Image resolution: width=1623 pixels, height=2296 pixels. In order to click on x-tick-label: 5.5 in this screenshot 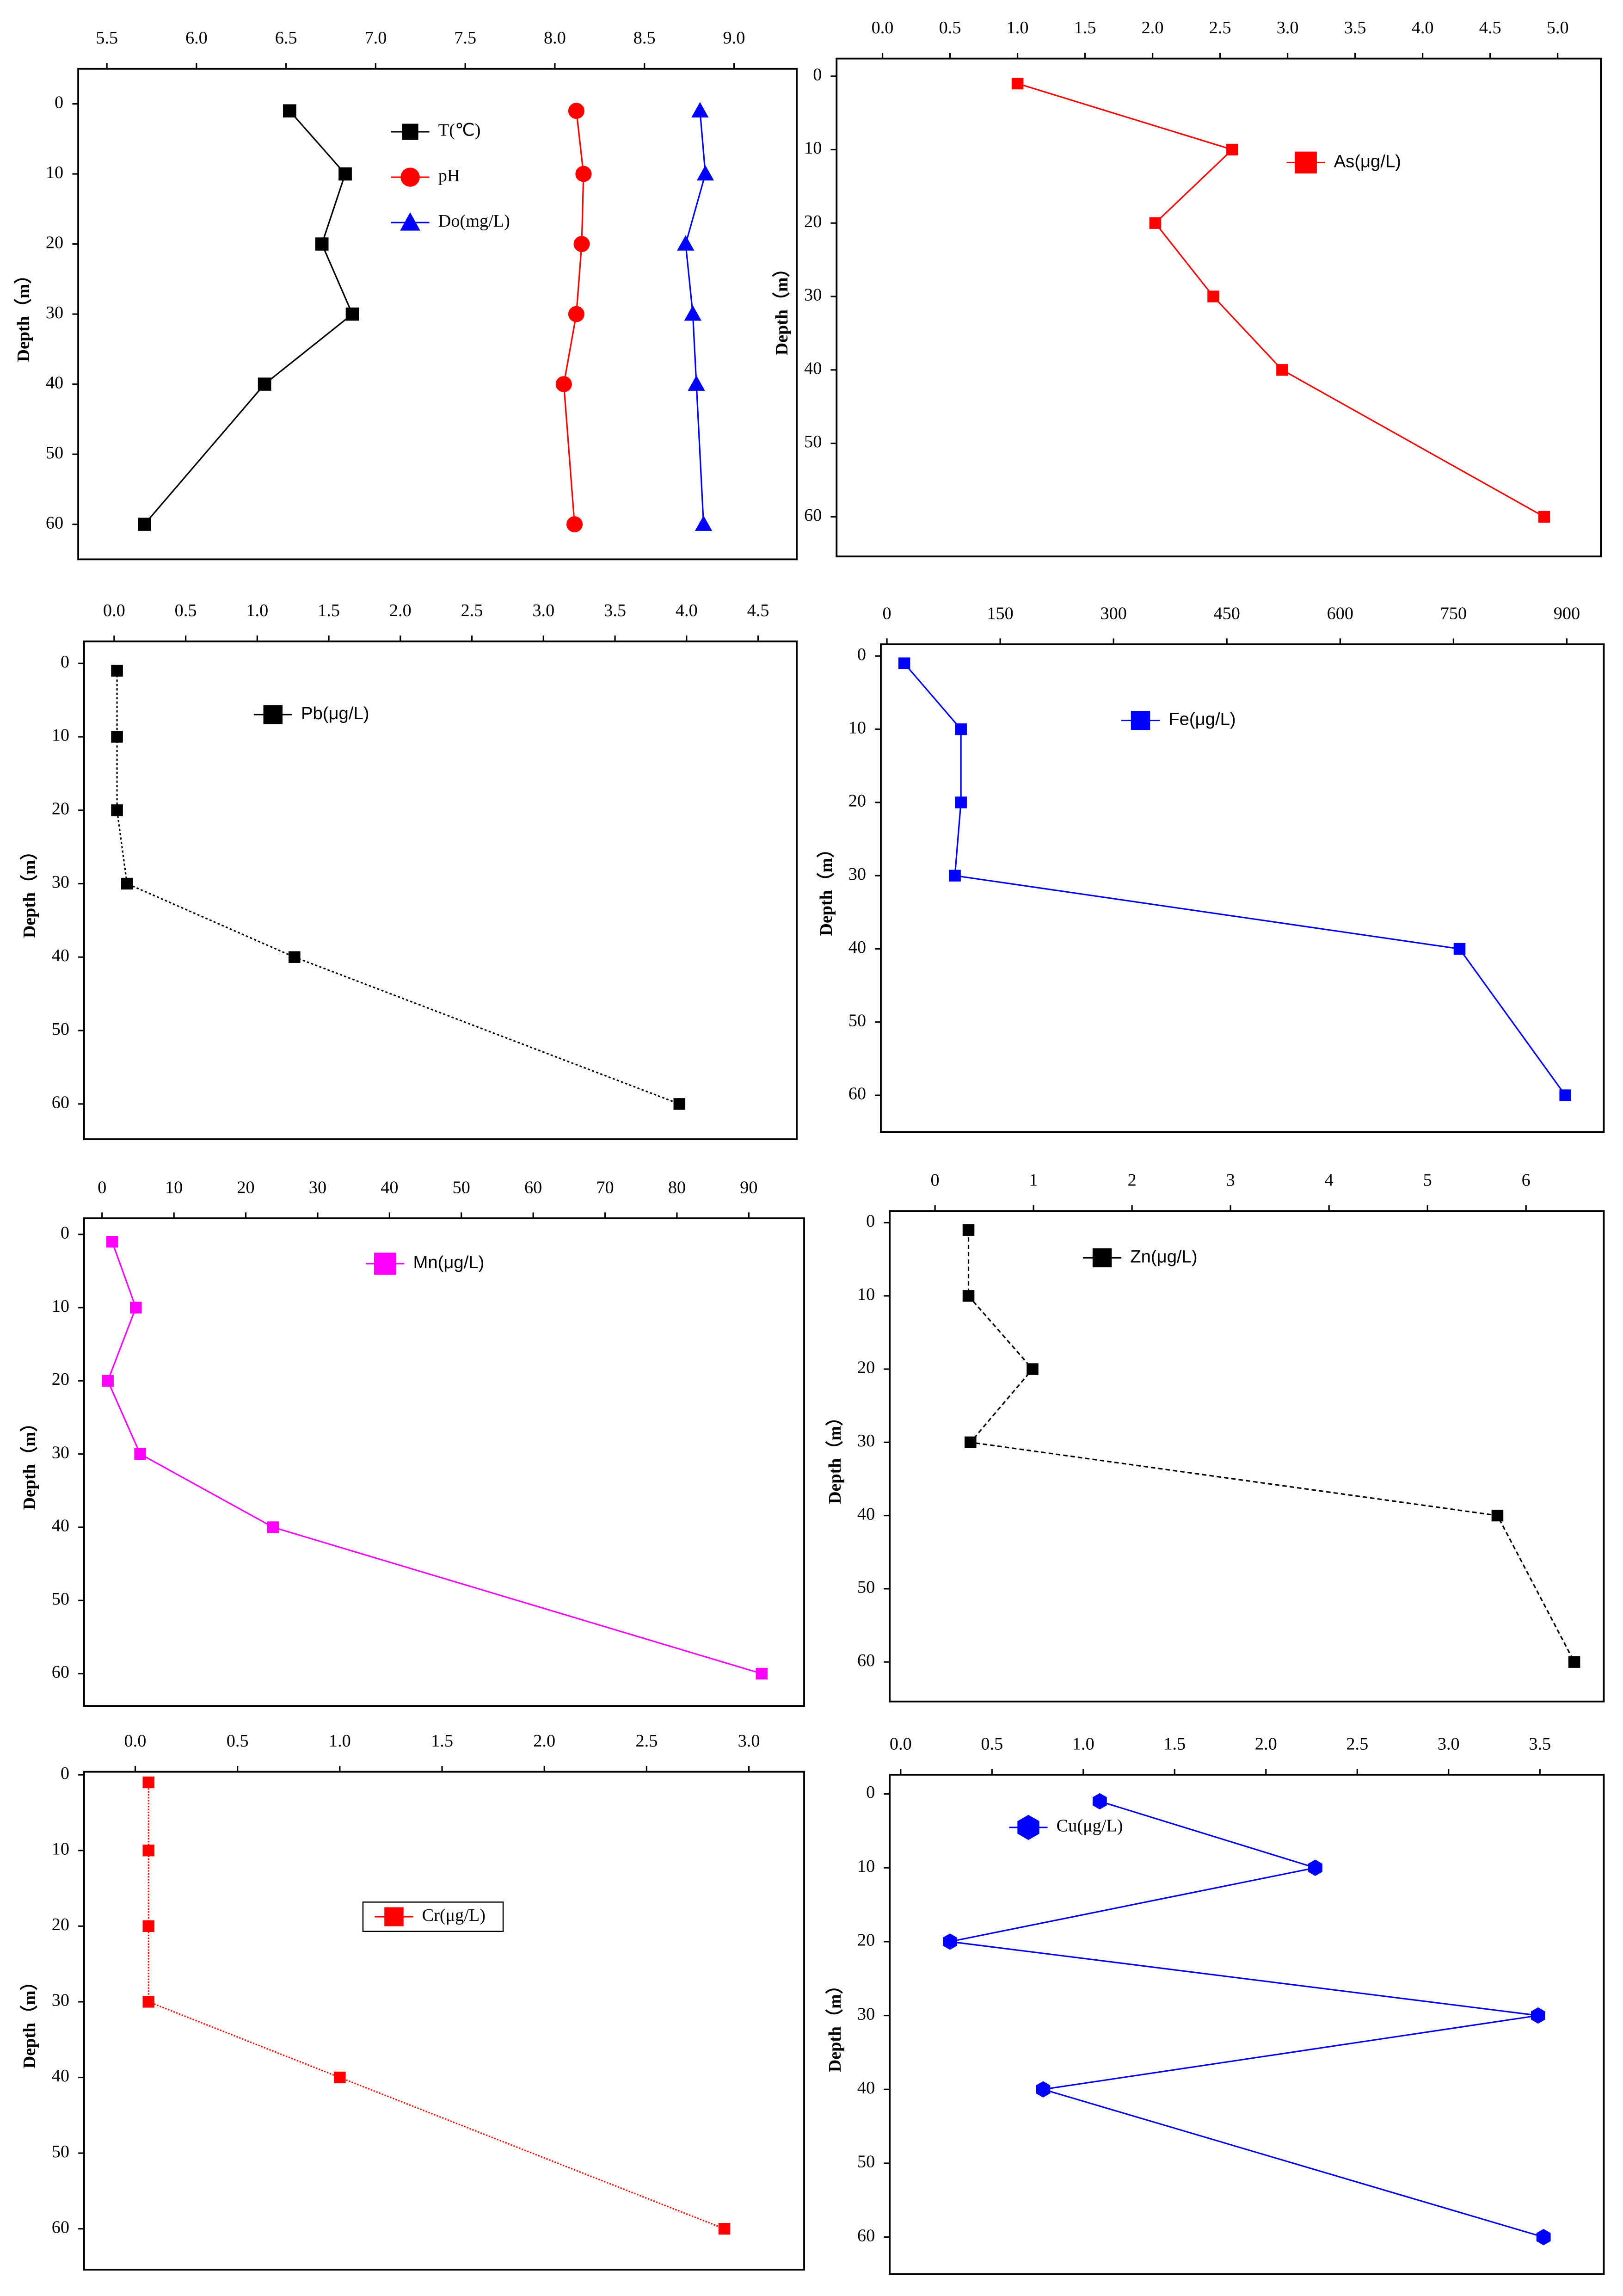, I will do `click(107, 38)`.